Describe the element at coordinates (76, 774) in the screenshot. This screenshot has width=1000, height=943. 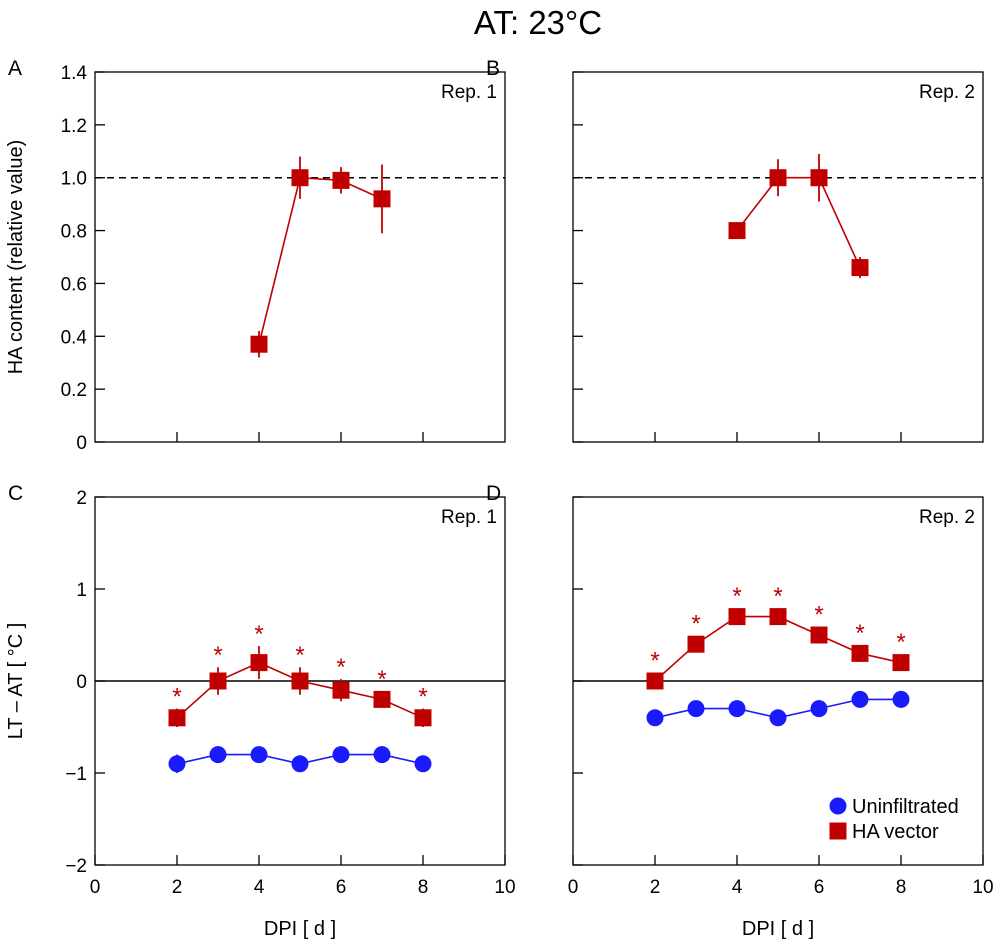
I see `y-tick-label: −1` at that location.